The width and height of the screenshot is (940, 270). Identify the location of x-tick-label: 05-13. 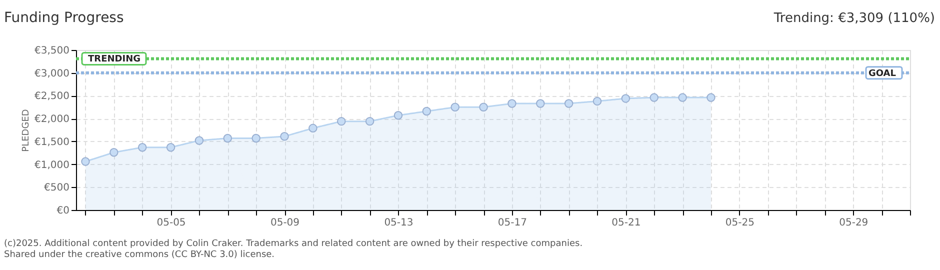
(399, 223).